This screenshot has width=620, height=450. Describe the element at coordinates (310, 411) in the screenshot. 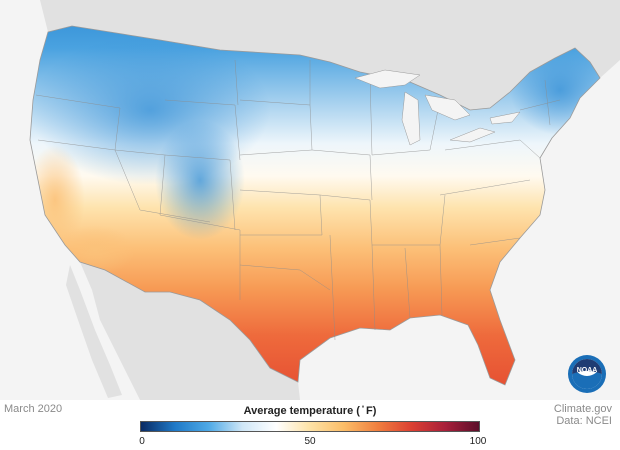

I see `legend-title: Average temperature ( ̊ F)` at that location.